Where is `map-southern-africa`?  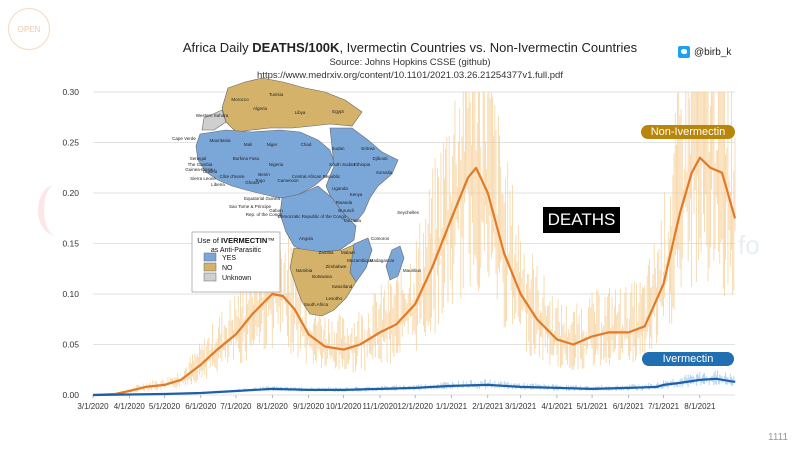 map-southern-africa is located at coordinates (329, 279).